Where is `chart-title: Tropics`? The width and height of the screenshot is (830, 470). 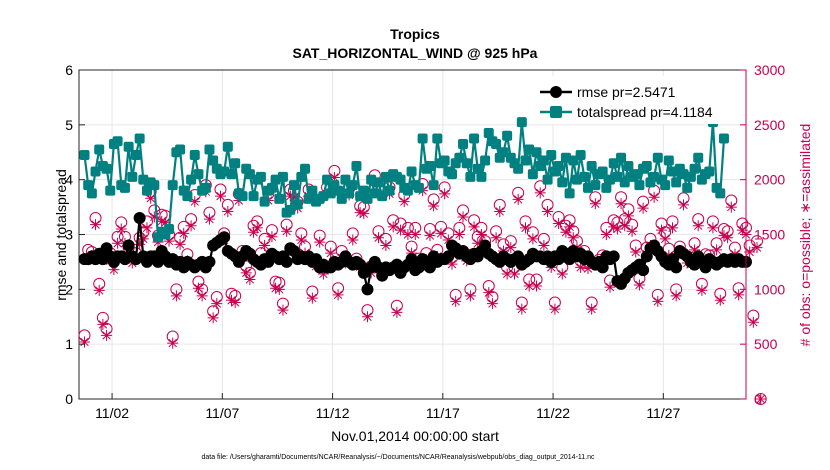
chart-title: Tropics is located at coordinates (415, 34).